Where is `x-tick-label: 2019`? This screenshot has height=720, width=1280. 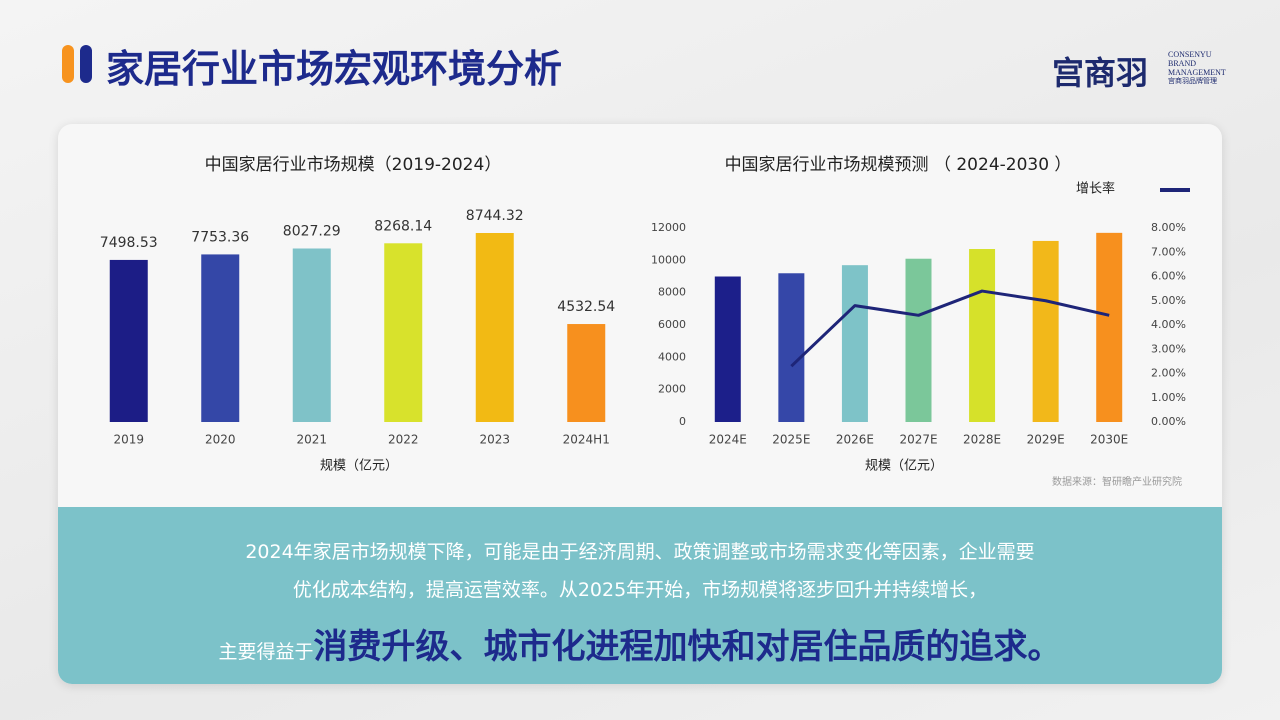 x-tick-label: 2019 is located at coordinates (128, 440).